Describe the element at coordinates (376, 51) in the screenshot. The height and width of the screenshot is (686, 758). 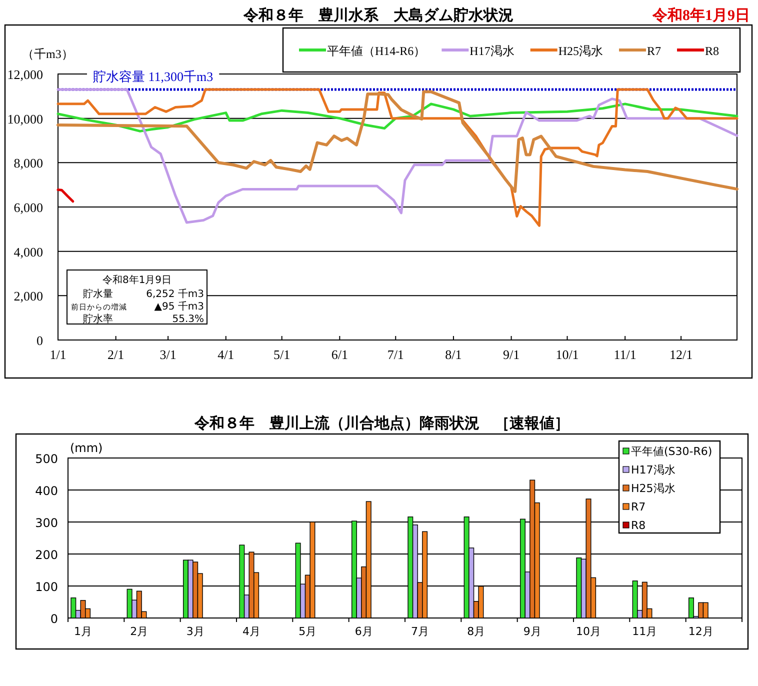
I see `legend-label: 平年値（H14-R6）` at that location.